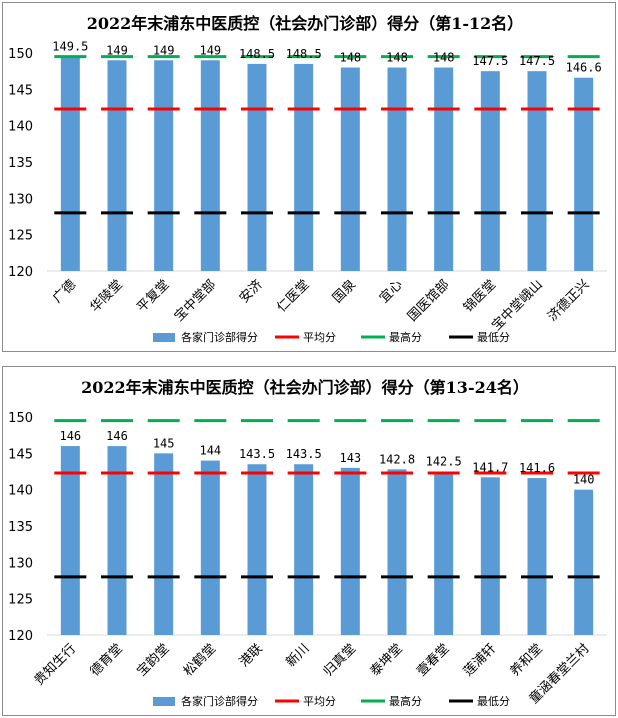 The width and height of the screenshot is (618, 718). I want to click on category-label: 广德, so click(64, 291).